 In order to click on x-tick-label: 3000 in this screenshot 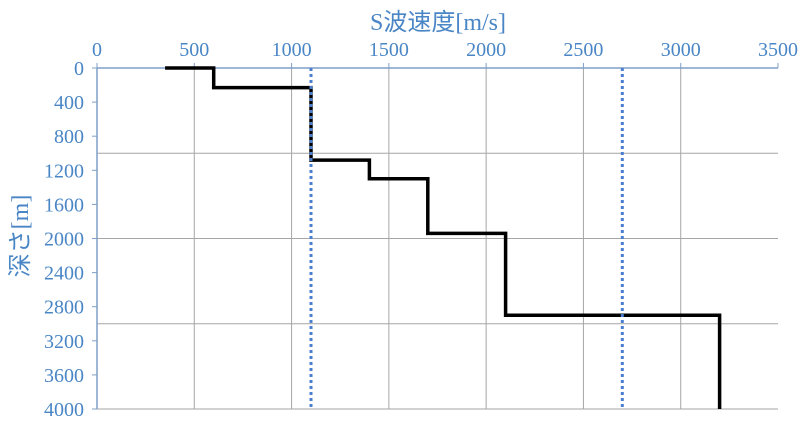, I will do `click(681, 50)`.